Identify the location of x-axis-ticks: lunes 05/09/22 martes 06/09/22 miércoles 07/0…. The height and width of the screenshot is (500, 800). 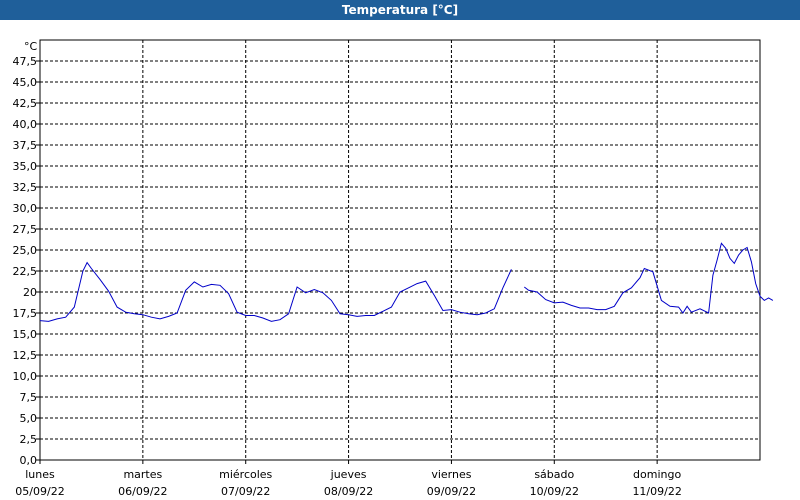
(348, 479).